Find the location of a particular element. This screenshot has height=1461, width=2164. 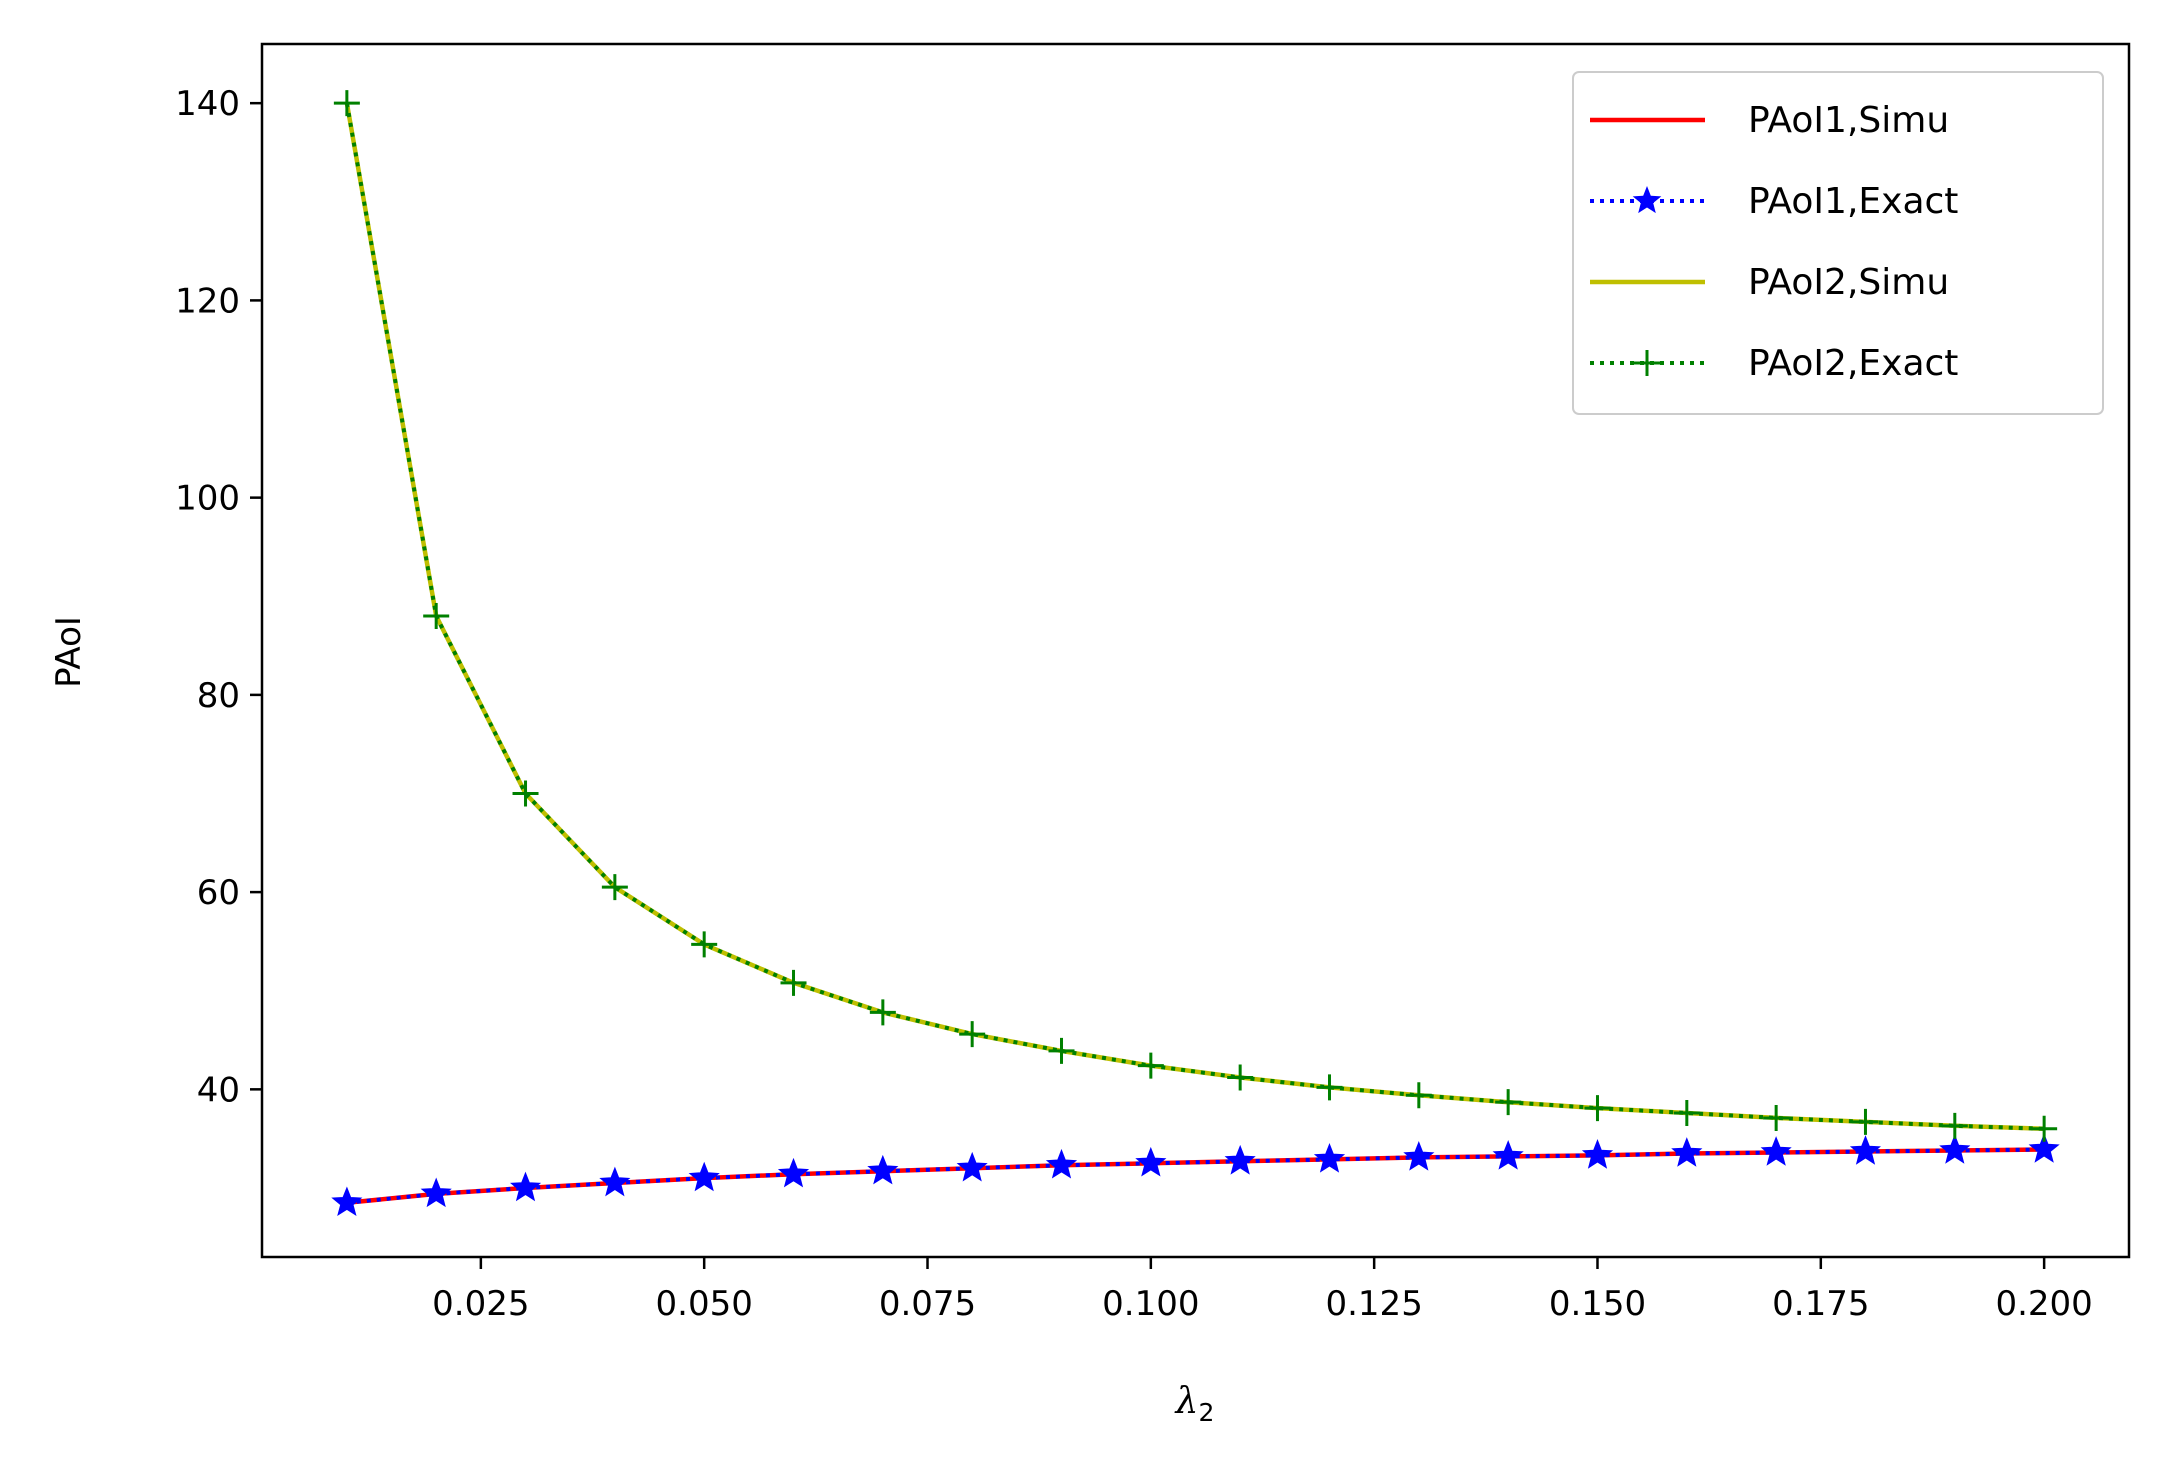

x-tick-label: 0.100 is located at coordinates (1150, 1304).